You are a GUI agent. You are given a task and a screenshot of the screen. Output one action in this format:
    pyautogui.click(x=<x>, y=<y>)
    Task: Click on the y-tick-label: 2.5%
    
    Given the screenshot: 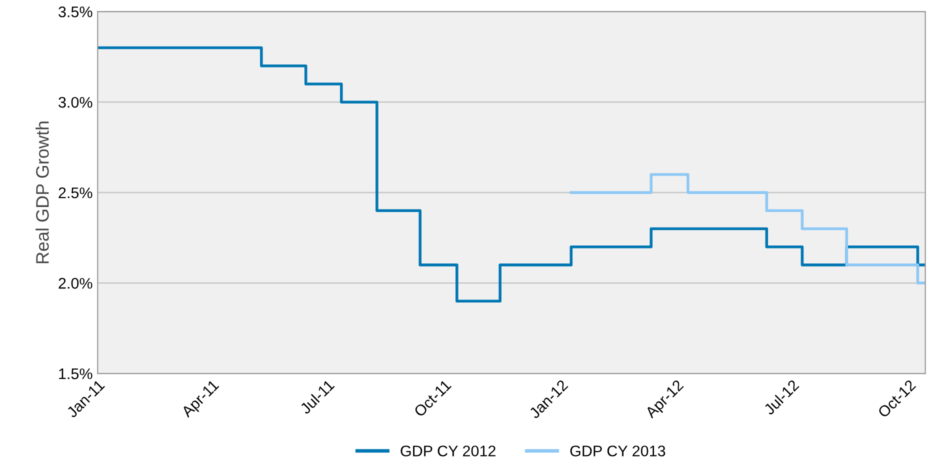 What is the action you would take?
    pyautogui.click(x=75, y=192)
    